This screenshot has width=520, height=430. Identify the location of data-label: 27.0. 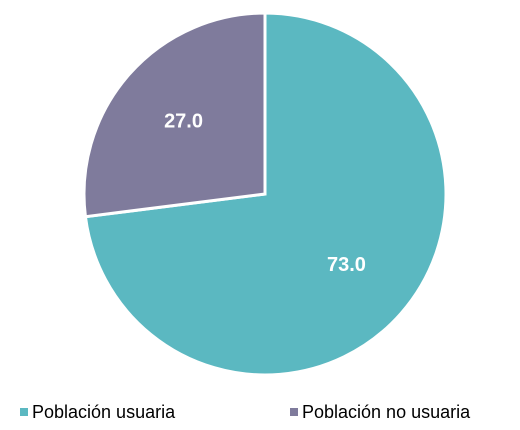
(183, 121).